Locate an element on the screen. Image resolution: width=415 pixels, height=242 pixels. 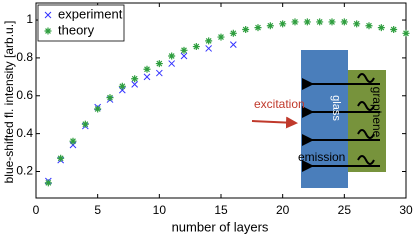
x-tick-label: 5 is located at coordinates (97, 210).